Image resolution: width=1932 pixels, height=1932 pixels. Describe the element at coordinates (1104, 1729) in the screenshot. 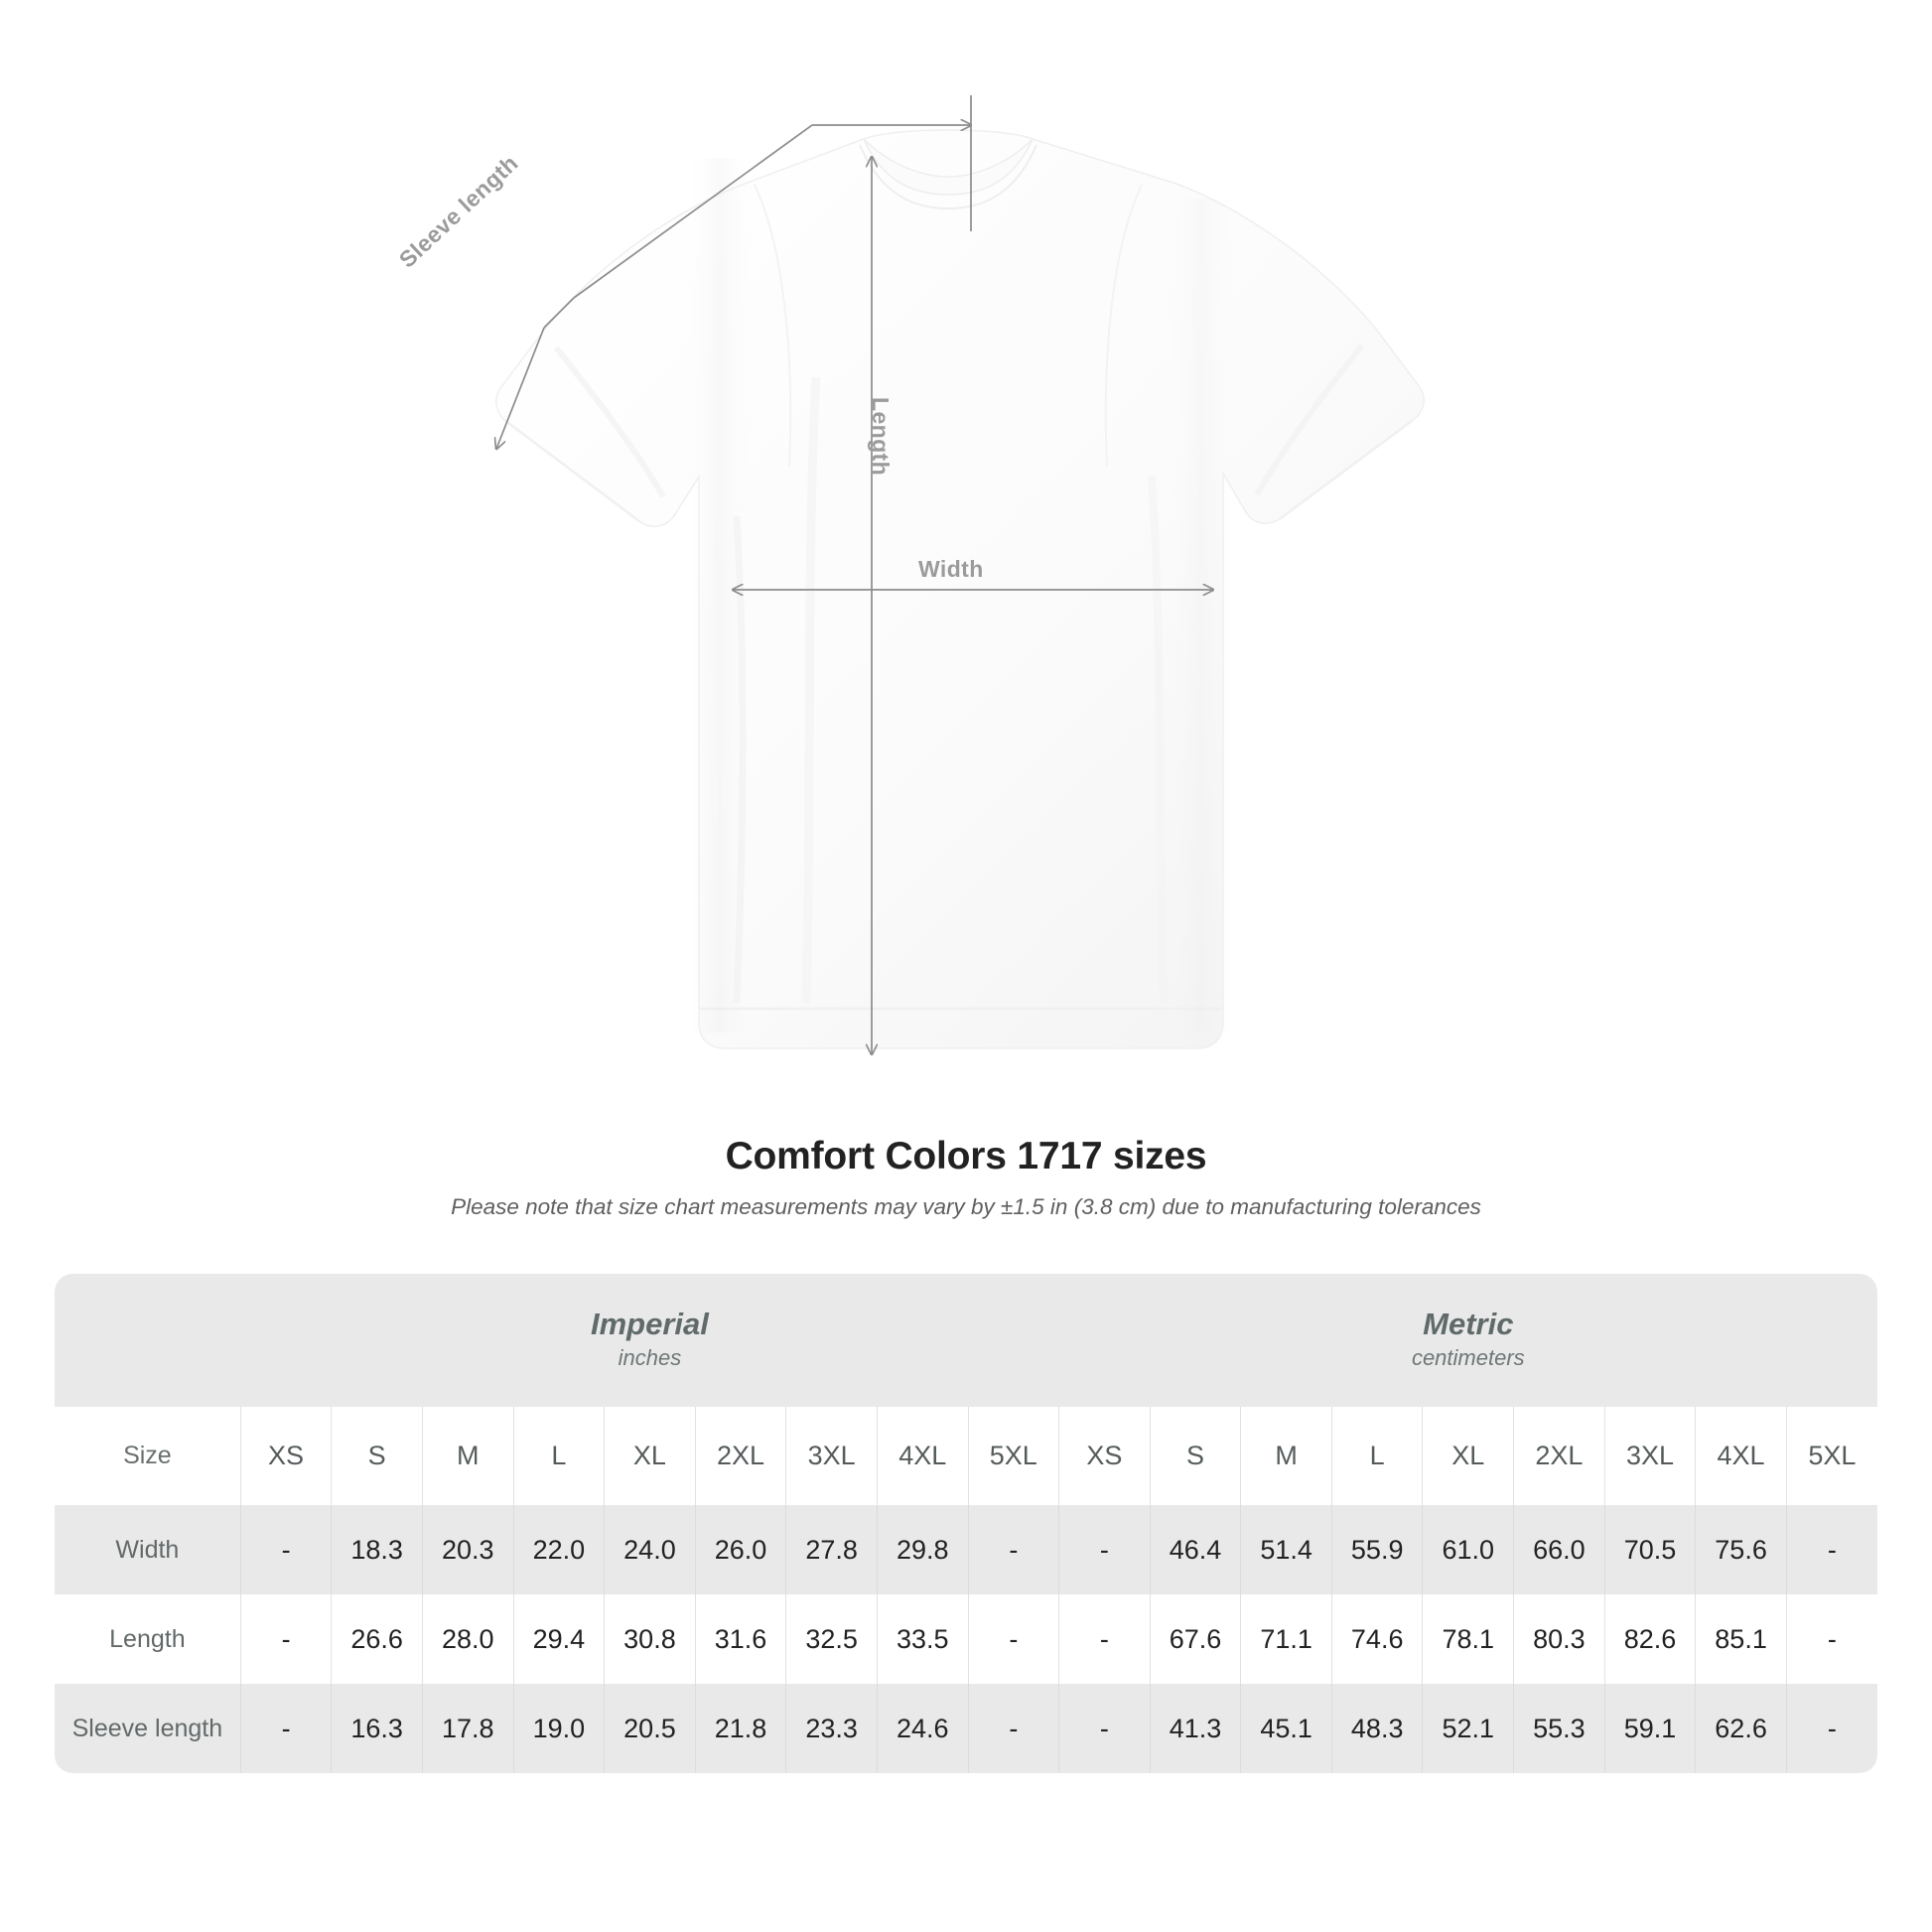

I see `cell-sleeve-length-metric-XS: -` at that location.